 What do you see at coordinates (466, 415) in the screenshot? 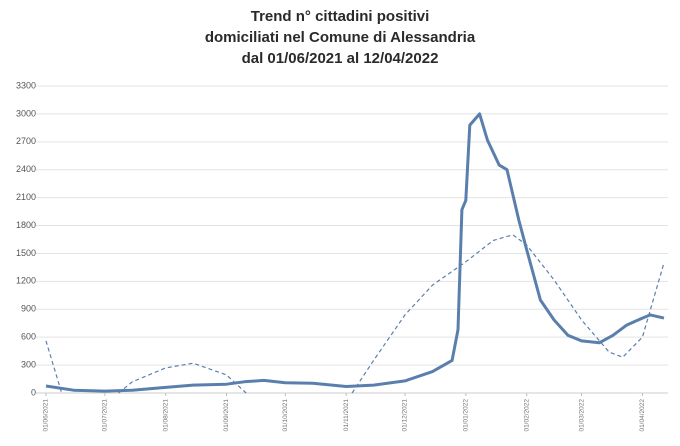
I see `x-tick-label: 01/01/2022` at bounding box center [466, 415].